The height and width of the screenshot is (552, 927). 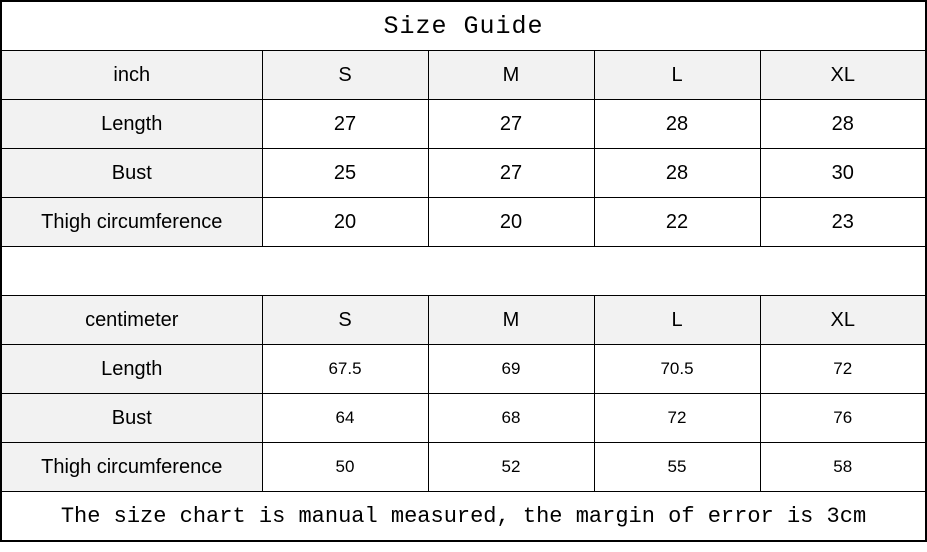 I want to click on measurement-value: 23, so click(x=843, y=222).